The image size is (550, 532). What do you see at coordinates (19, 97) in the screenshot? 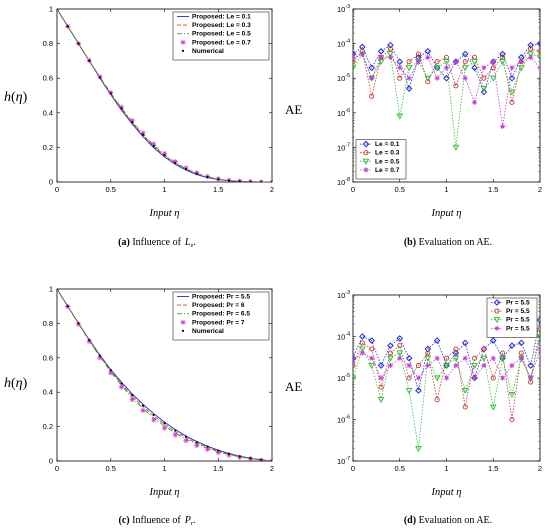
I see `y-axis-label-eta: η` at bounding box center [19, 97].